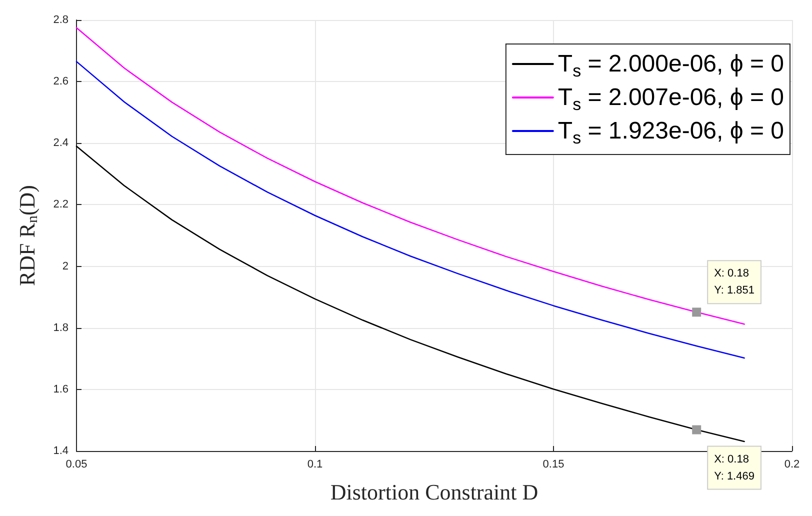 The height and width of the screenshot is (516, 812). I want to click on x-tick-label: 0.1, so click(315, 464).